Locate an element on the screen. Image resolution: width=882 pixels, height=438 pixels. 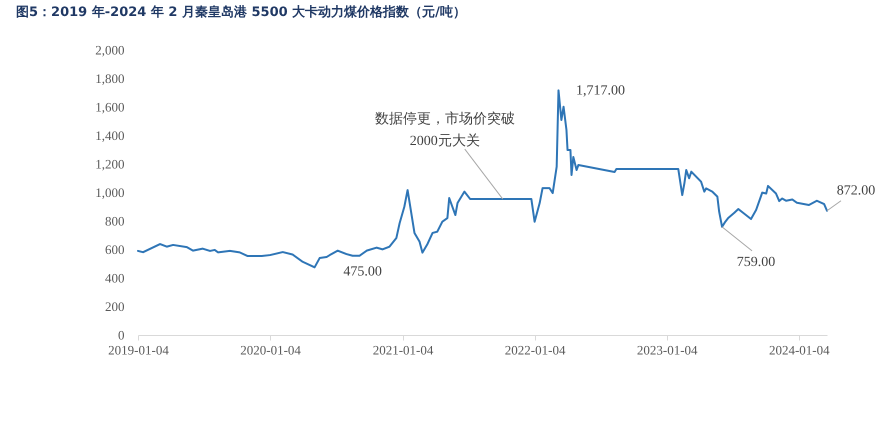
x-tick-label: 2020-01-04 is located at coordinates (271, 350).